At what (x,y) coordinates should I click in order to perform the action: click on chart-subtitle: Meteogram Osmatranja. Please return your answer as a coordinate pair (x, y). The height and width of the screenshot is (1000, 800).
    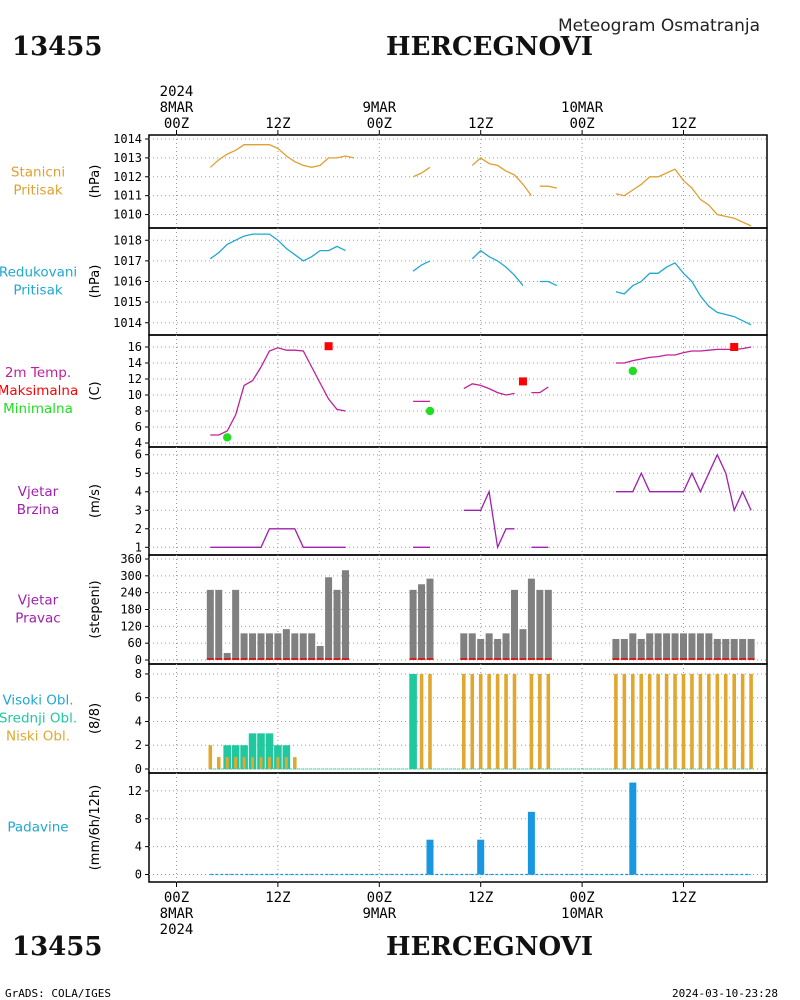
    Looking at the image, I should click on (659, 26).